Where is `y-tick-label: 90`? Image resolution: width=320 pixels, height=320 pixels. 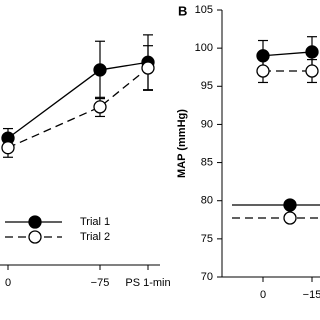 y-tick-label: 90 is located at coordinates (207, 124).